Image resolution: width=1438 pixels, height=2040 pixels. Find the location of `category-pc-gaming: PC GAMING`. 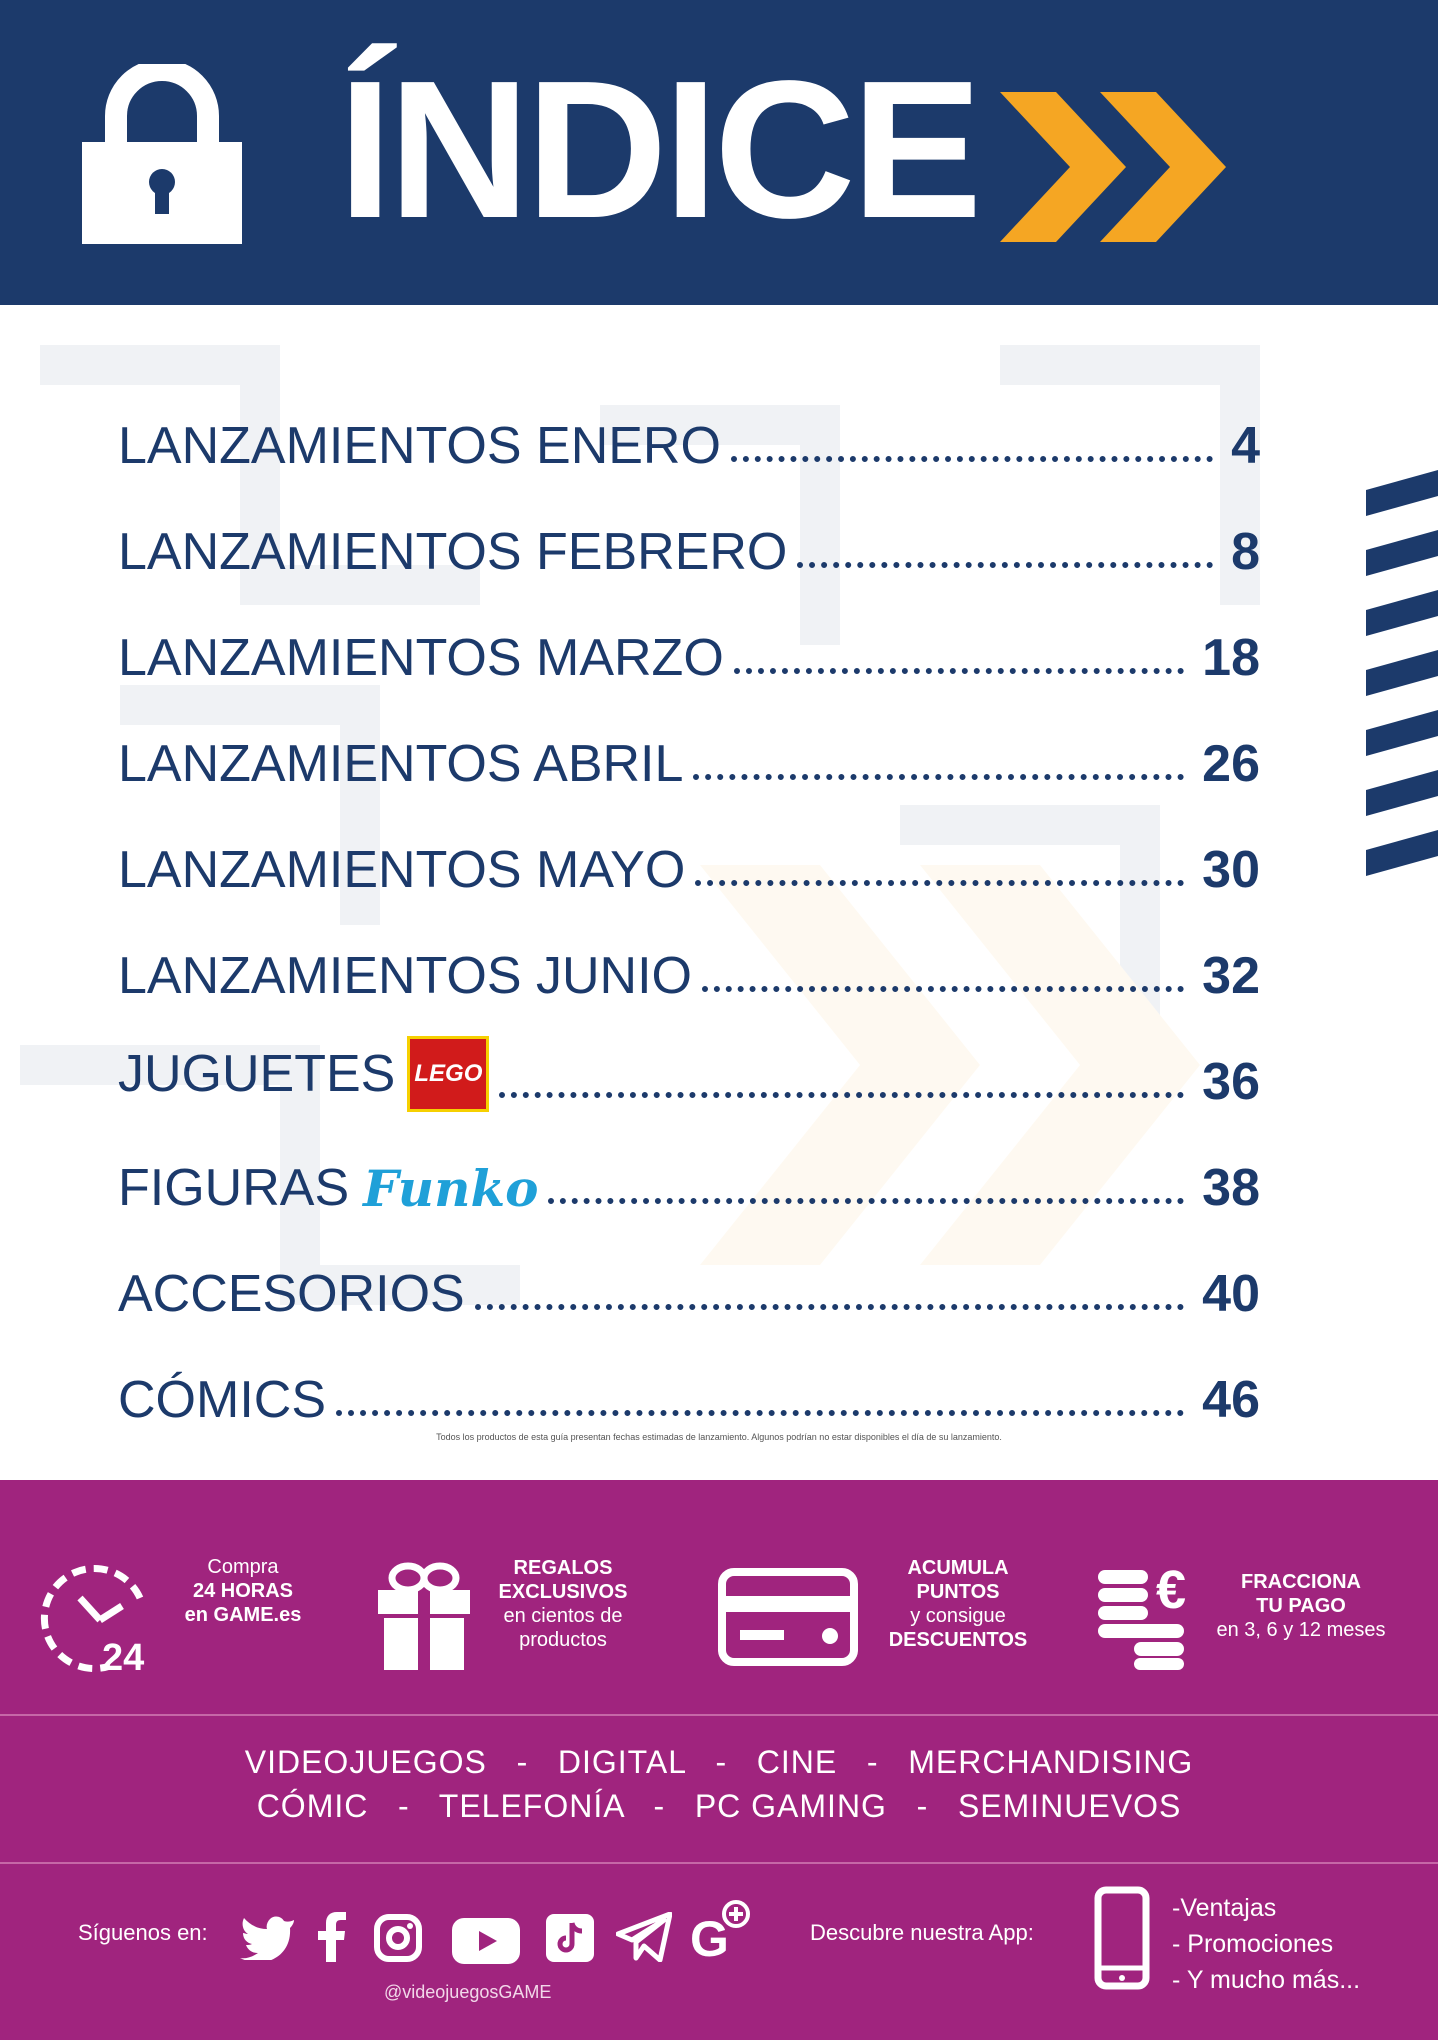

category-pc-gaming: PC GAMING is located at coordinates (790, 1806).